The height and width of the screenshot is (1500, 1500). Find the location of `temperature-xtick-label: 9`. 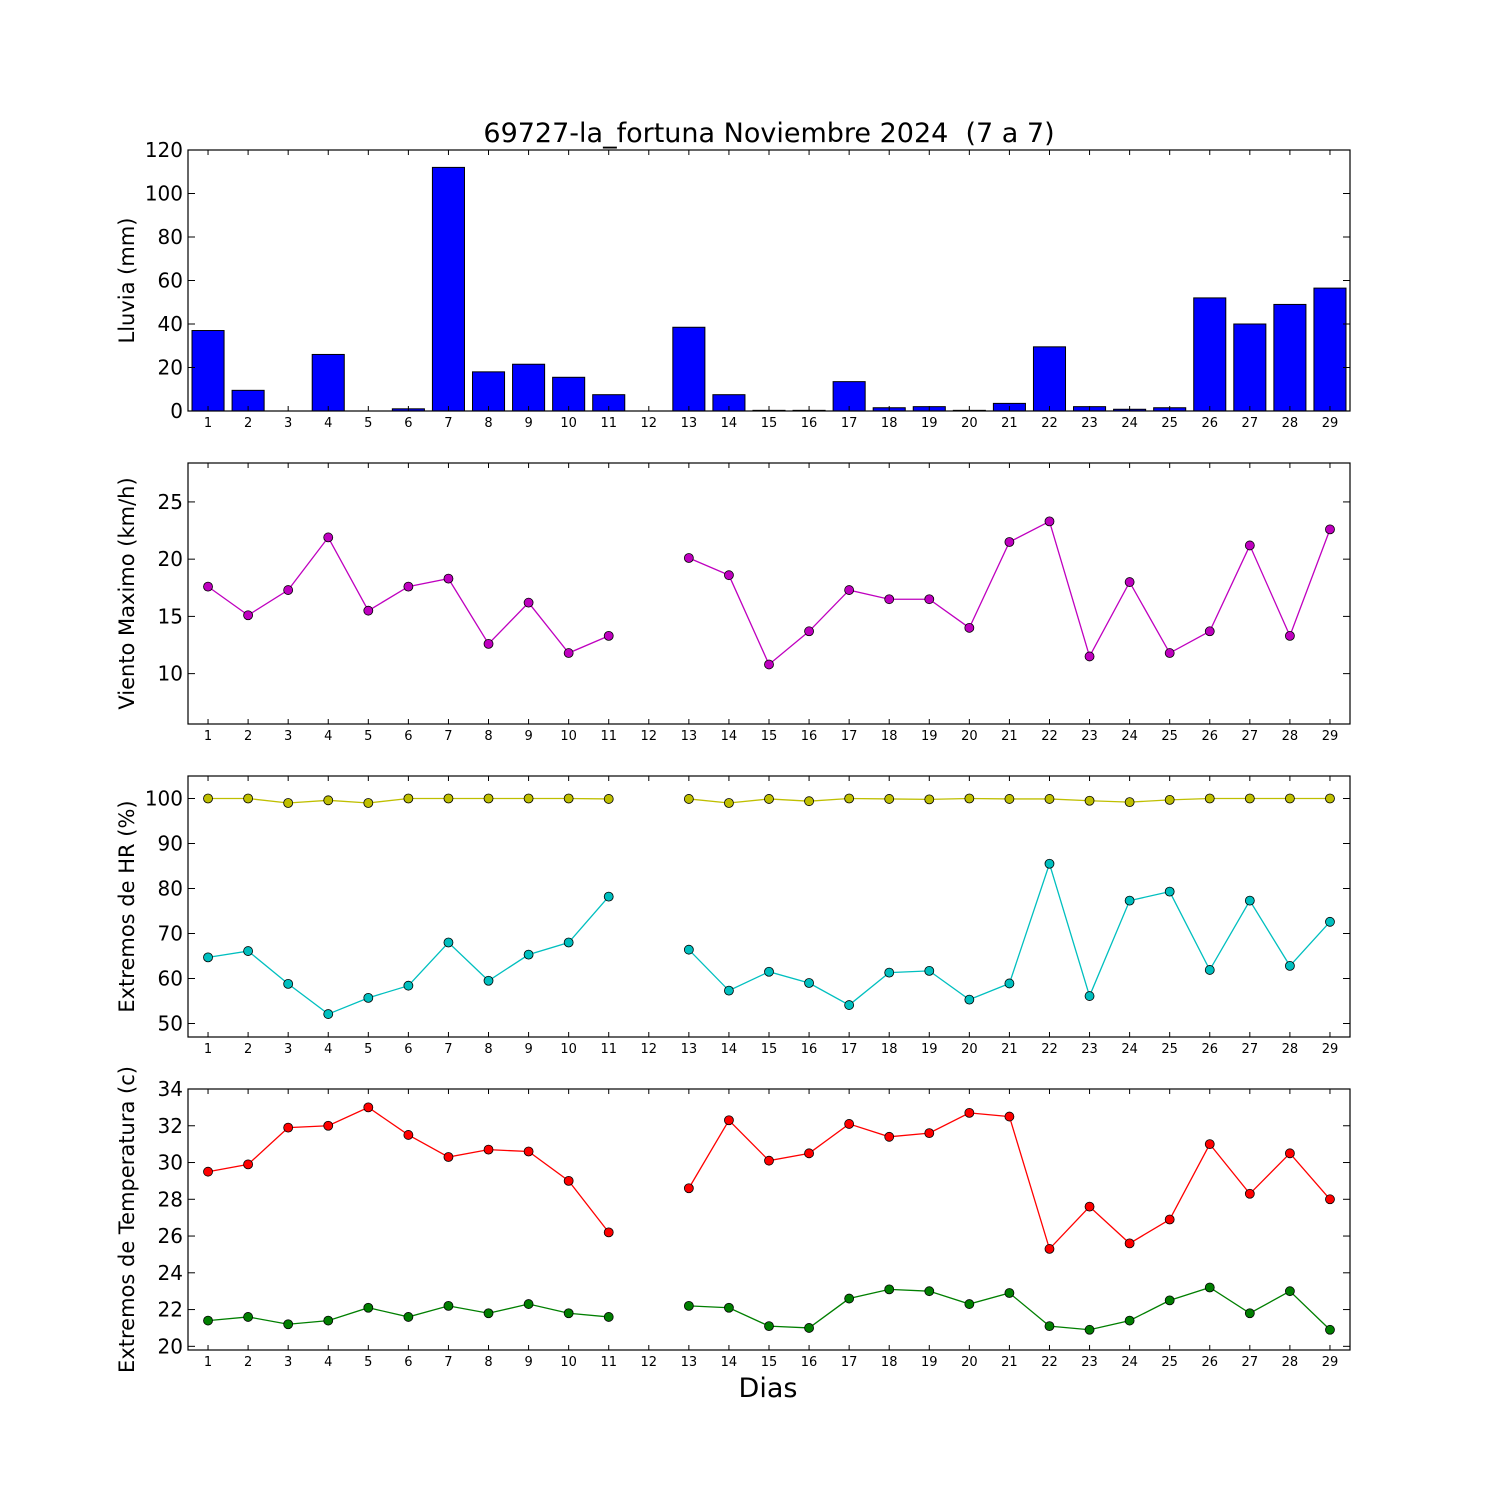

temperature-xtick-label: 9 is located at coordinates (528, 1362).